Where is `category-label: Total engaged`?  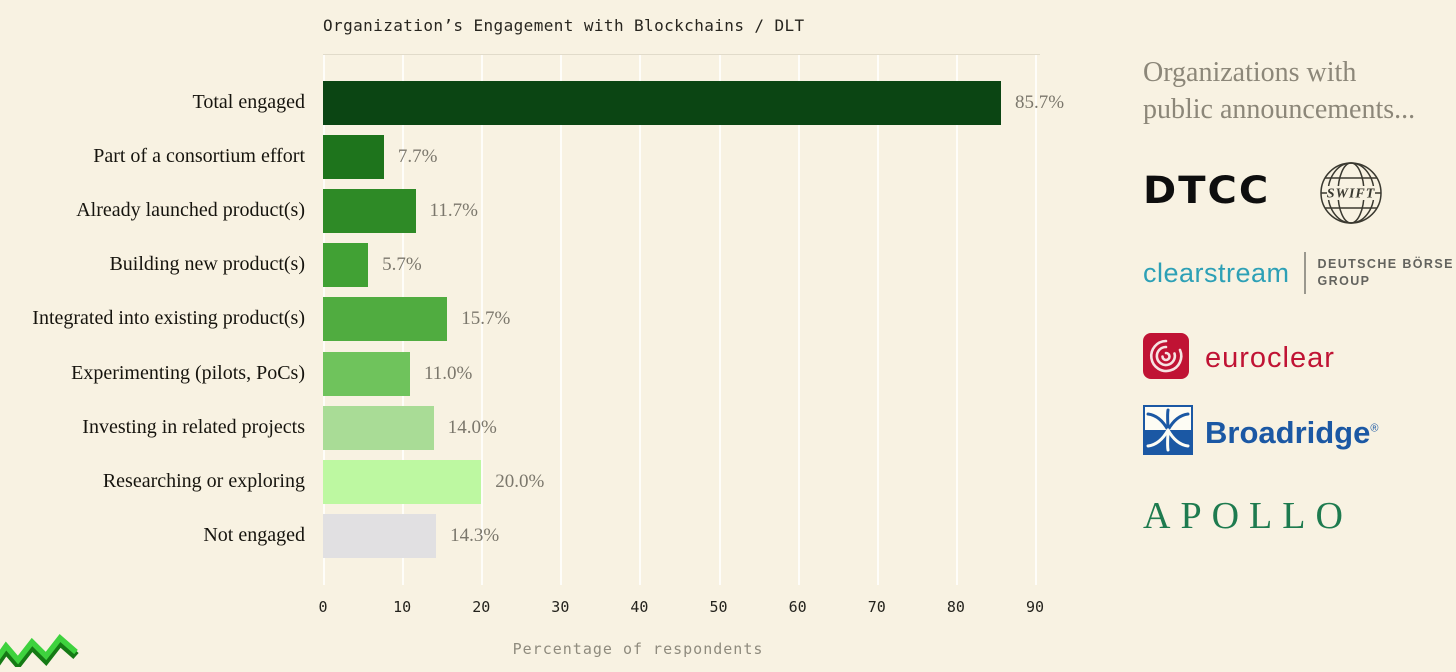 category-label: Total engaged is located at coordinates (248, 102).